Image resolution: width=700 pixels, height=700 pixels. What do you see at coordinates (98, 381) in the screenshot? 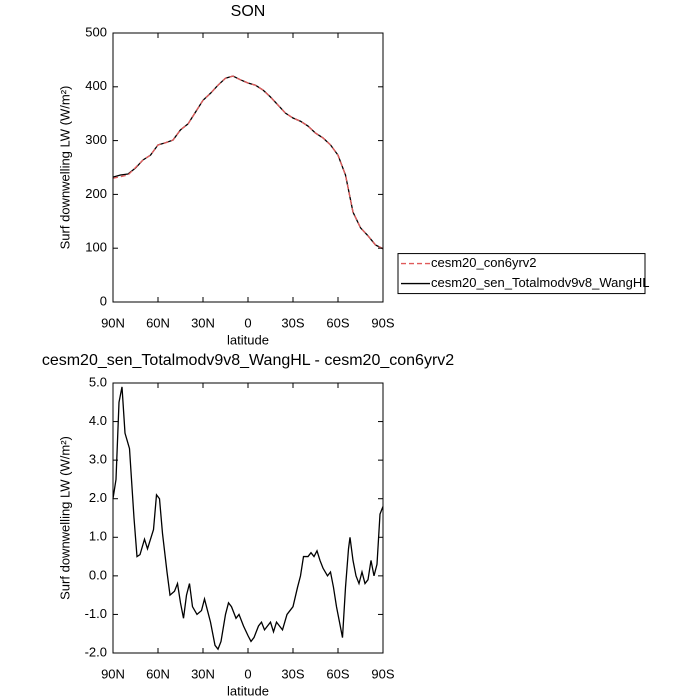
I see `y-tick-label: 5.0` at bounding box center [98, 381].